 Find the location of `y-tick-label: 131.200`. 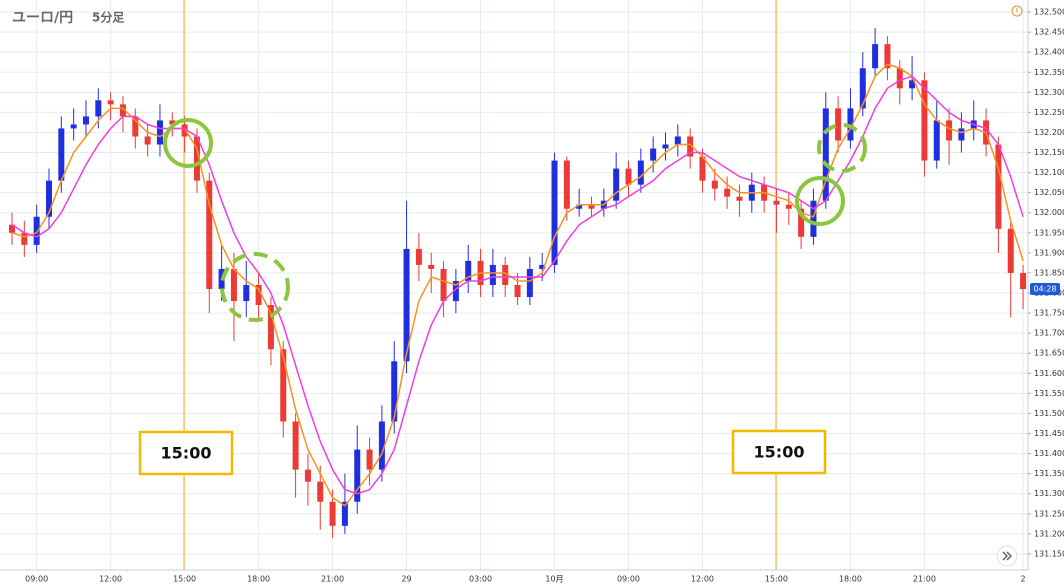

y-tick-label: 131.200 is located at coordinates (1049, 533).